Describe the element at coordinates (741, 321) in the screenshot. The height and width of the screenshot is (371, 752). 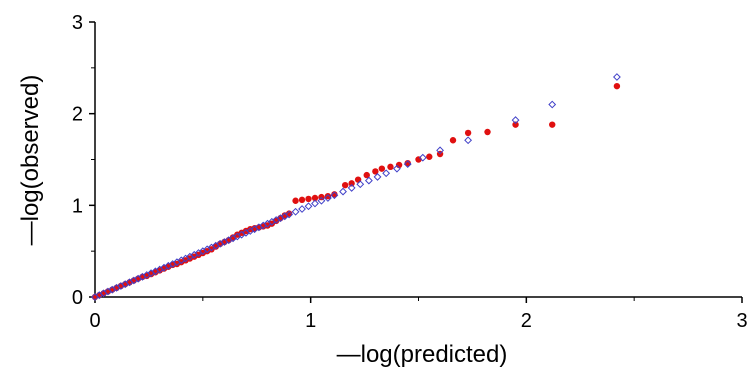
I see `x-tick-label: 3` at that location.